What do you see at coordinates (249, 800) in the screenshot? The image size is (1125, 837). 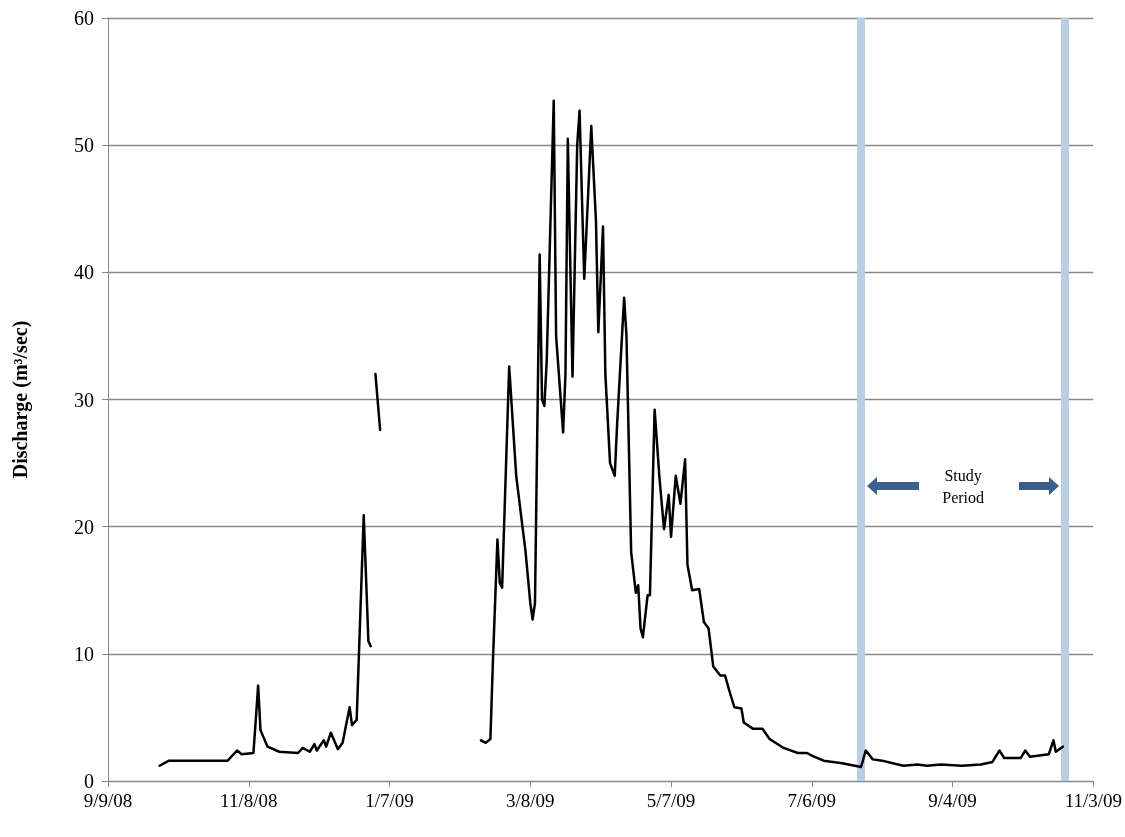 I see `x-tick-label: 11/8/08` at bounding box center [249, 800].